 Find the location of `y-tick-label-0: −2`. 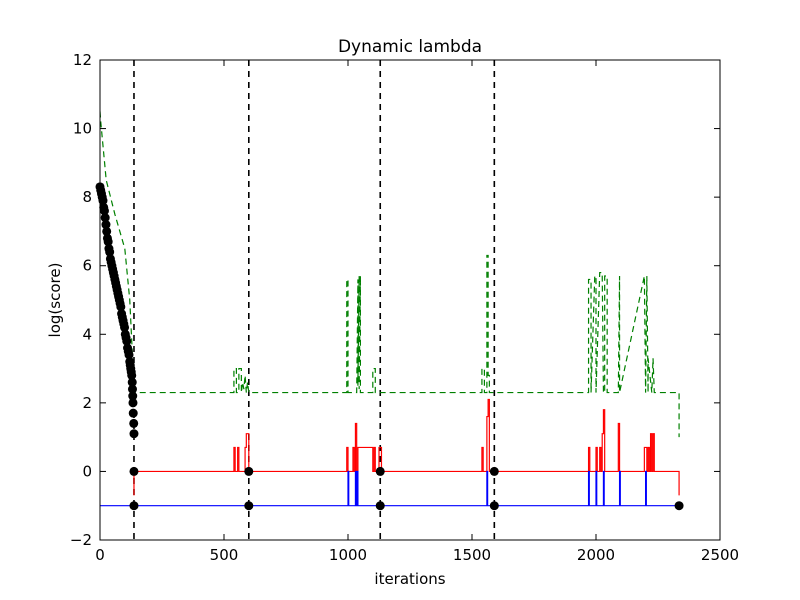

y-tick-label-0: −2 is located at coordinates (81, 540).